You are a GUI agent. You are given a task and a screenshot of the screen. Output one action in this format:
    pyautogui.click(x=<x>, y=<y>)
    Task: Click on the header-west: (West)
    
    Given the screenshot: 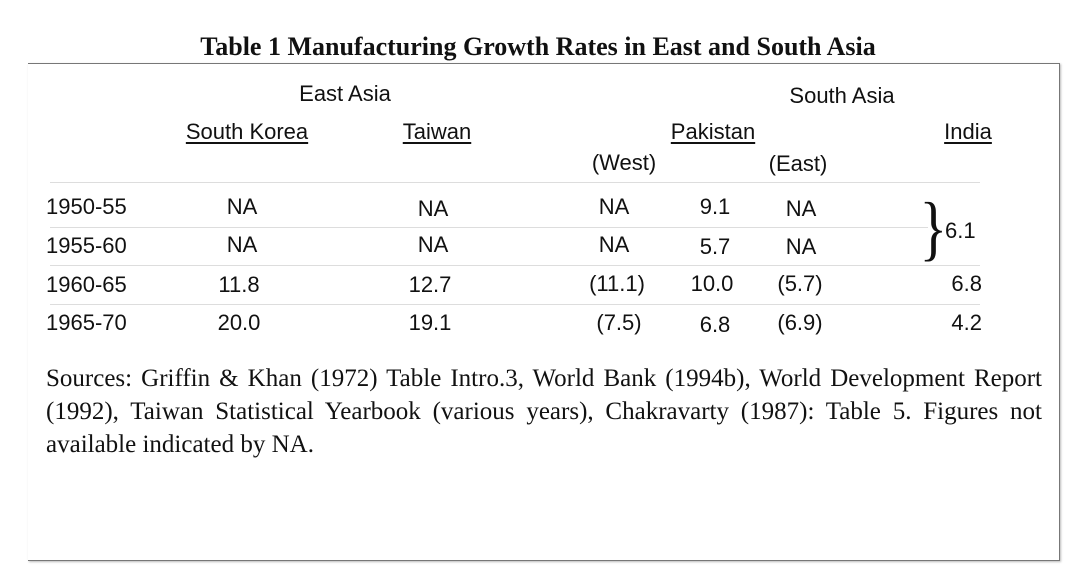 What is the action you would take?
    pyautogui.click(x=624, y=162)
    